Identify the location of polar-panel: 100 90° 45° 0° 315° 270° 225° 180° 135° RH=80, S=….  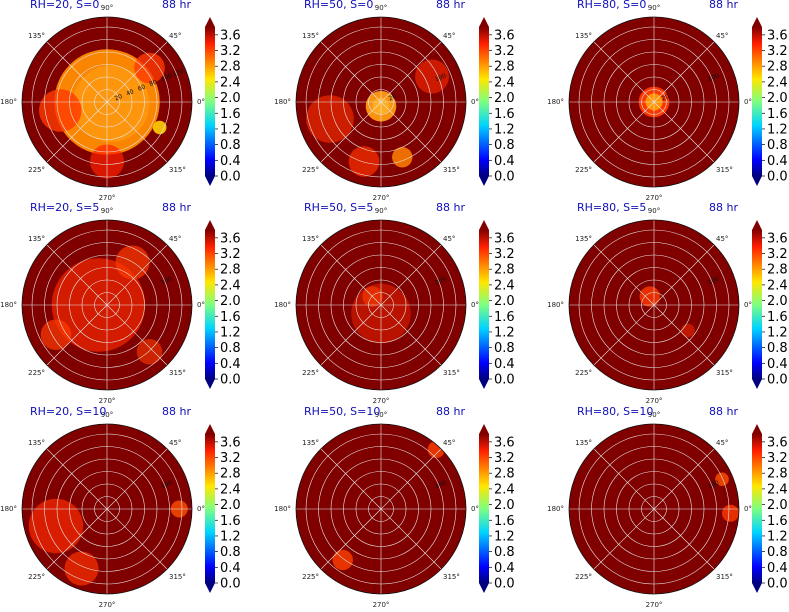
(667, 507).